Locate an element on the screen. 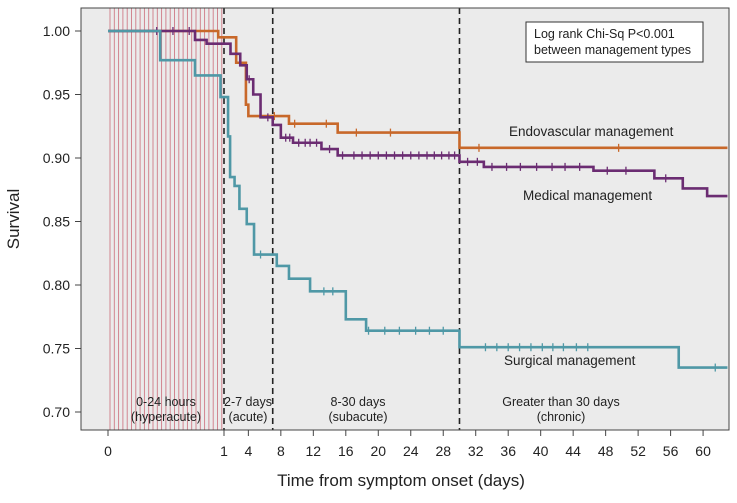 The image size is (737, 503). y-tick-label: 0.95 is located at coordinates (56, 95).